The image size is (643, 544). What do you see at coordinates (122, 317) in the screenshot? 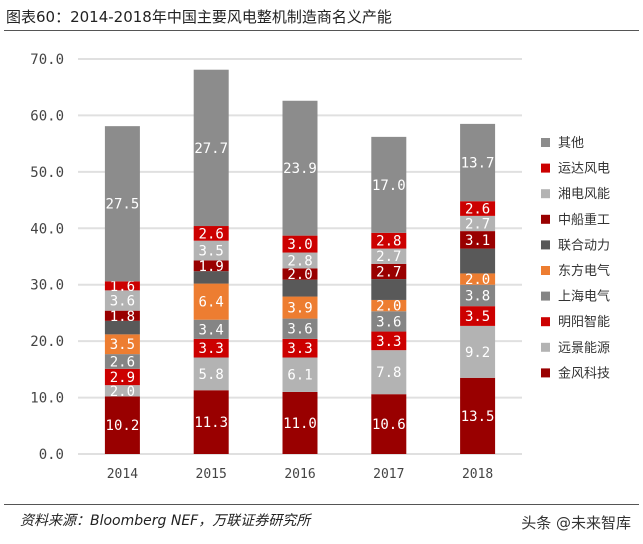
I see `data-label: 1.8` at bounding box center [122, 317].